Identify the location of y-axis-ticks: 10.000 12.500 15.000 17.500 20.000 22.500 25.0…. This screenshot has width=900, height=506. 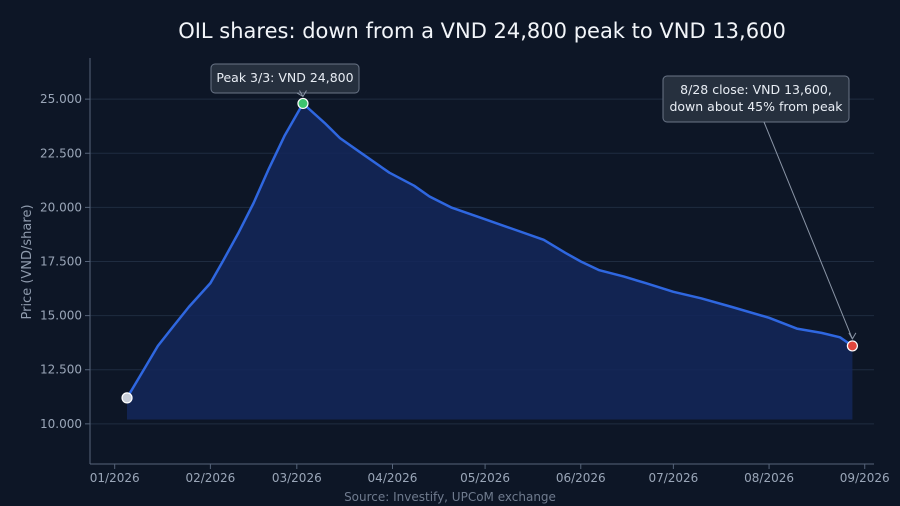
(65, 261).